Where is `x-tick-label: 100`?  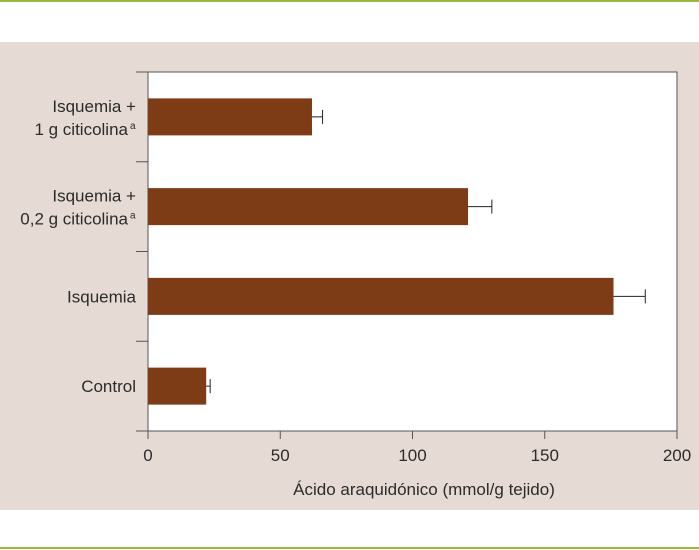 x-tick-label: 100 is located at coordinates (412, 455).